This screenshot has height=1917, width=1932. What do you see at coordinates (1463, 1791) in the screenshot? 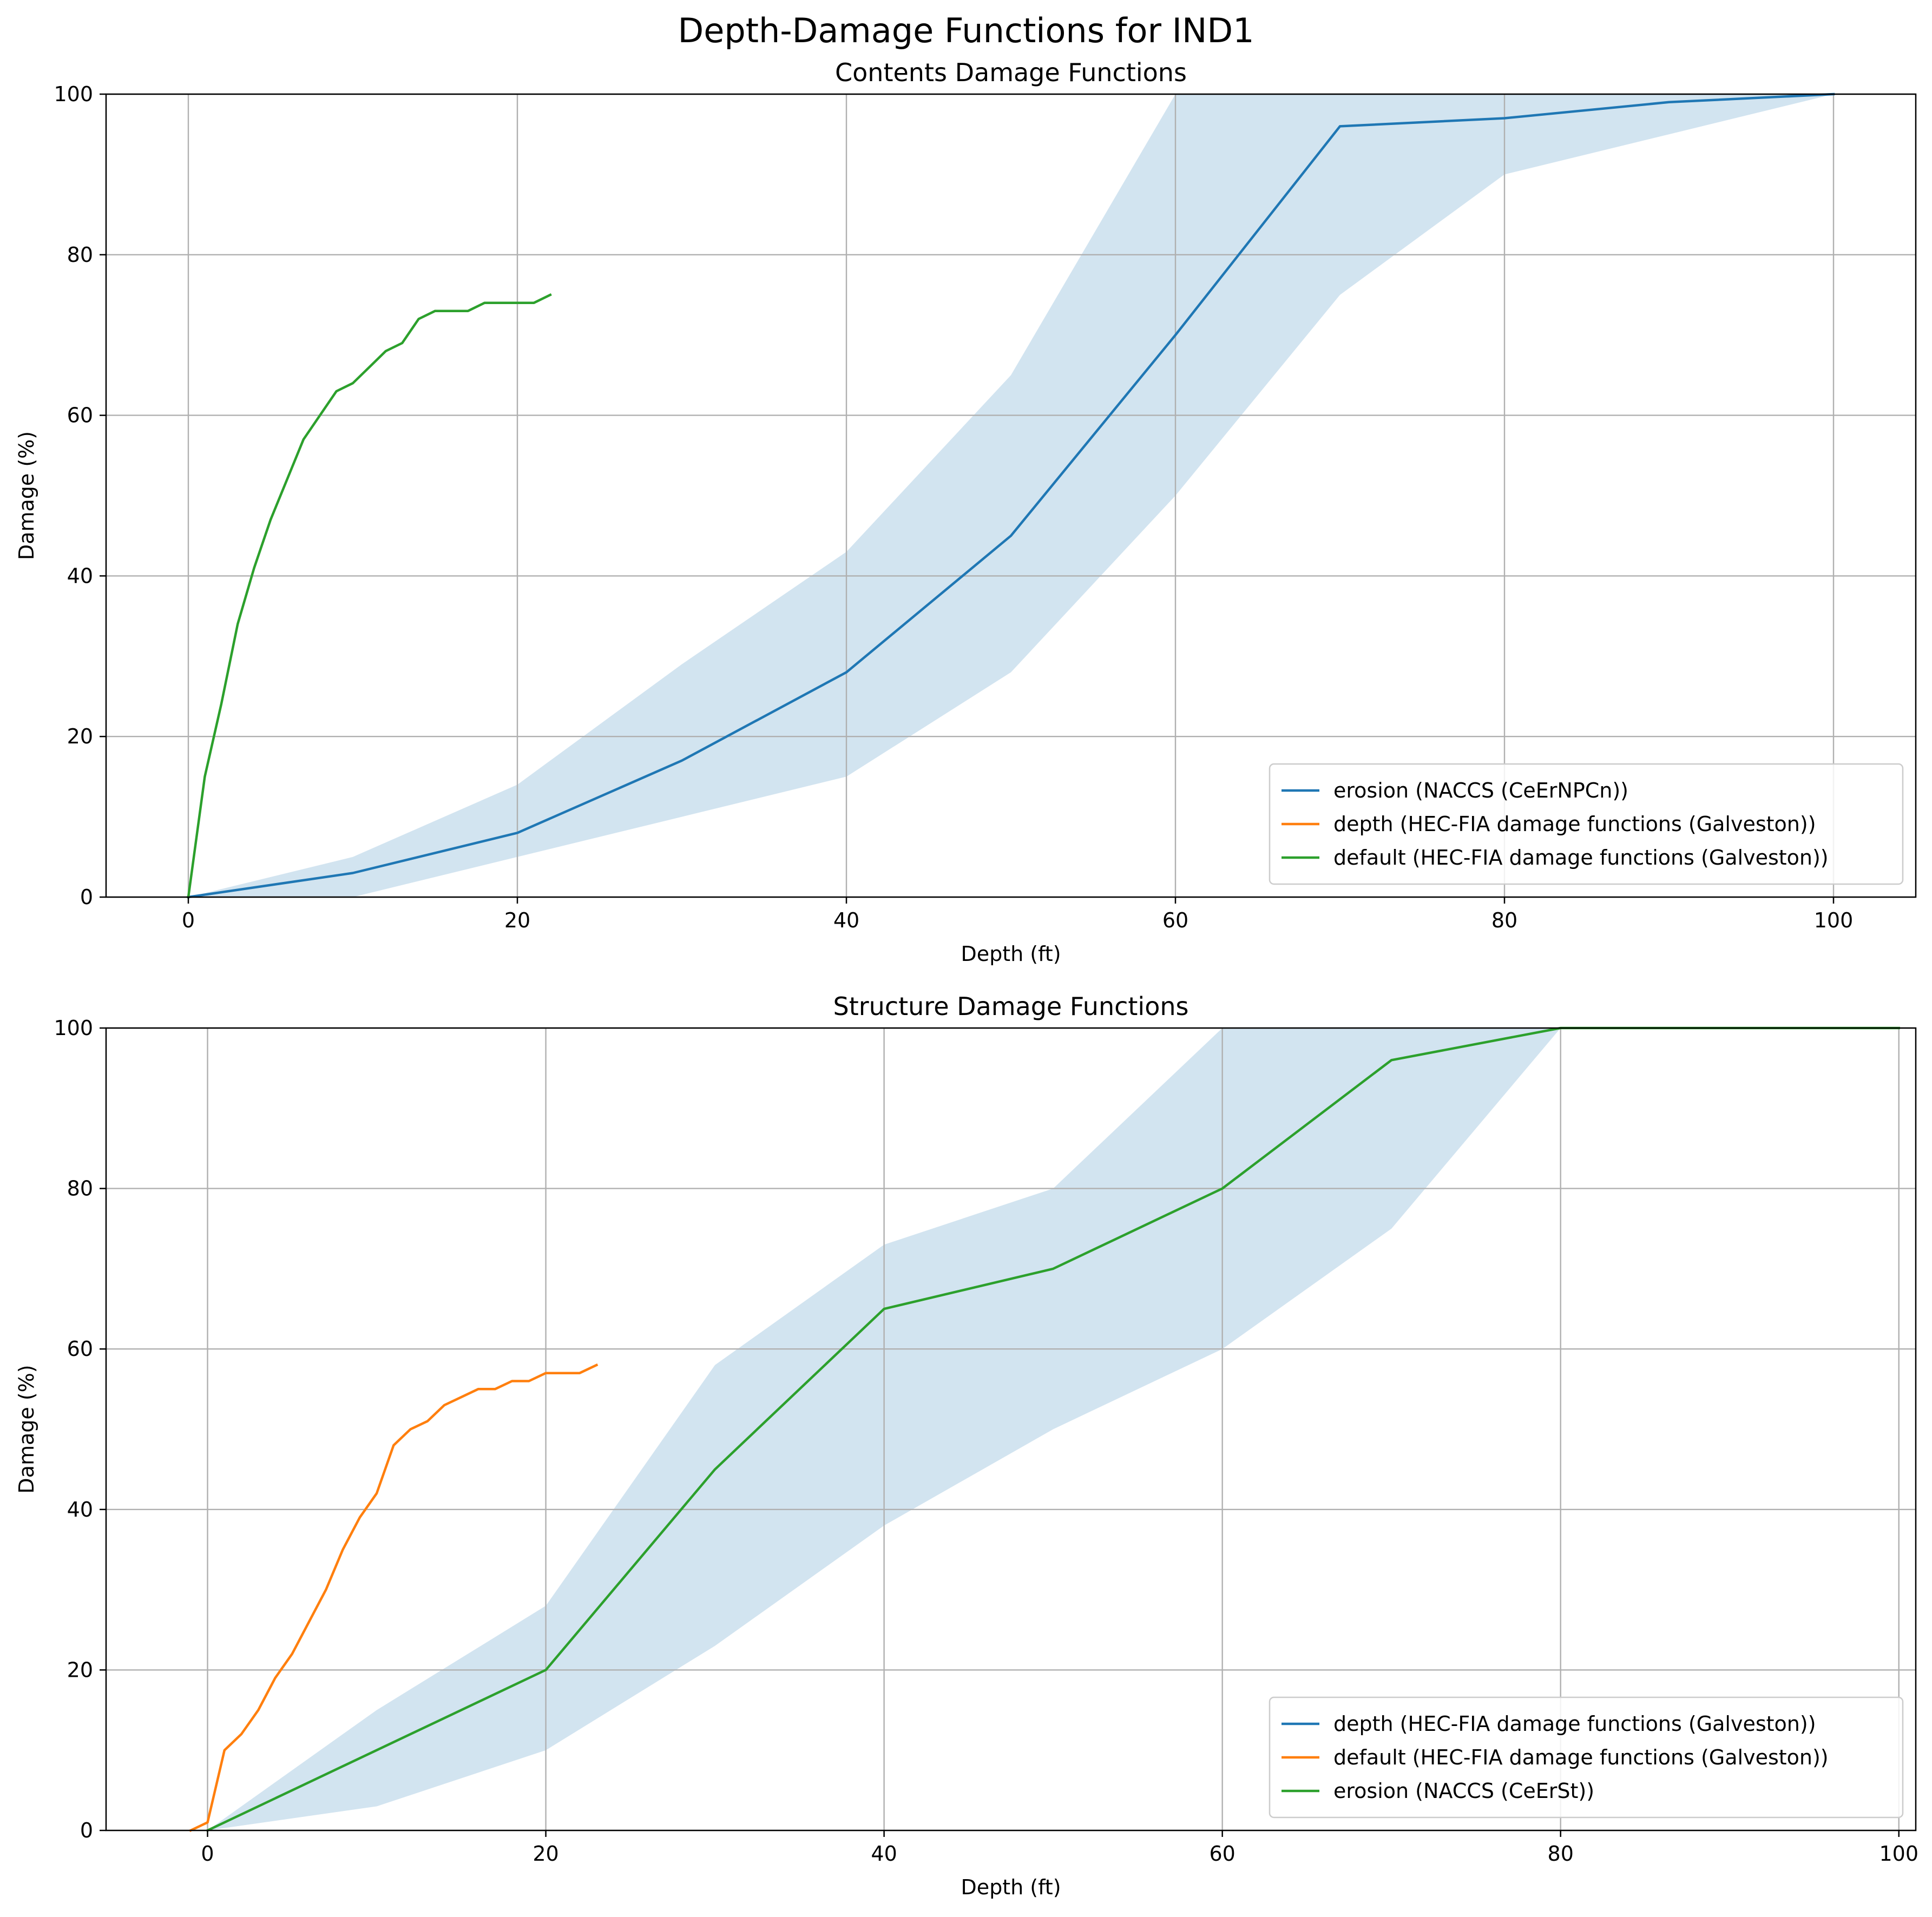
I see `legend-label: erosion (NACCS (CeErSt))` at bounding box center [1463, 1791].